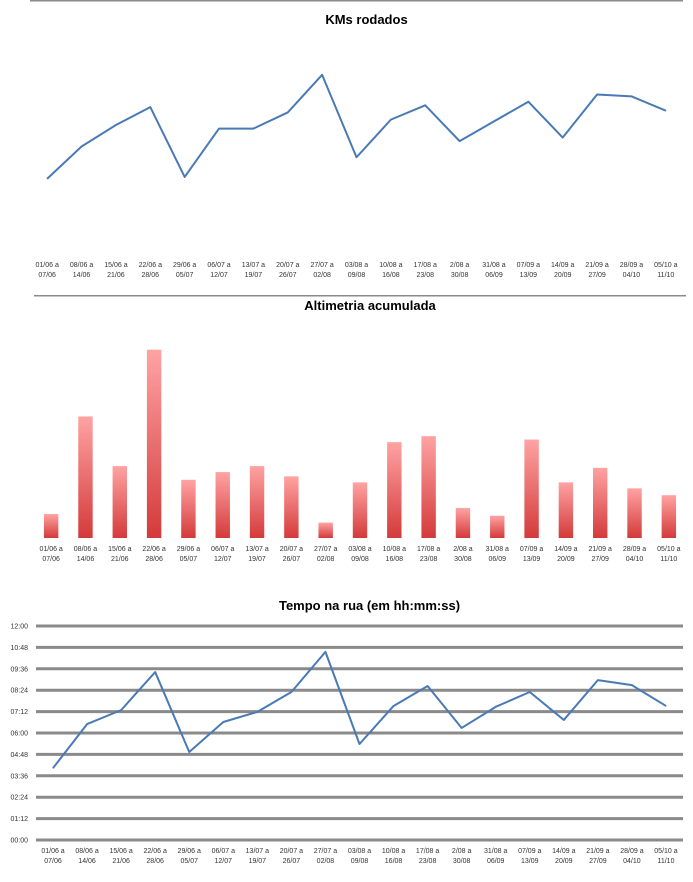 The width and height of the screenshot is (693, 882). Describe the element at coordinates (326, 559) in the screenshot. I see `x-tick-label: 02/08` at that location.